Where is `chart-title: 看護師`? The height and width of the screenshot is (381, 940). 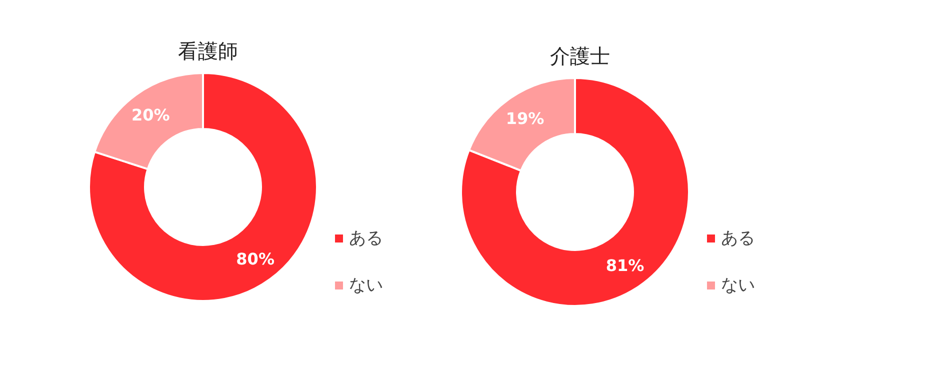
chart-title: 看護師 is located at coordinates (208, 51).